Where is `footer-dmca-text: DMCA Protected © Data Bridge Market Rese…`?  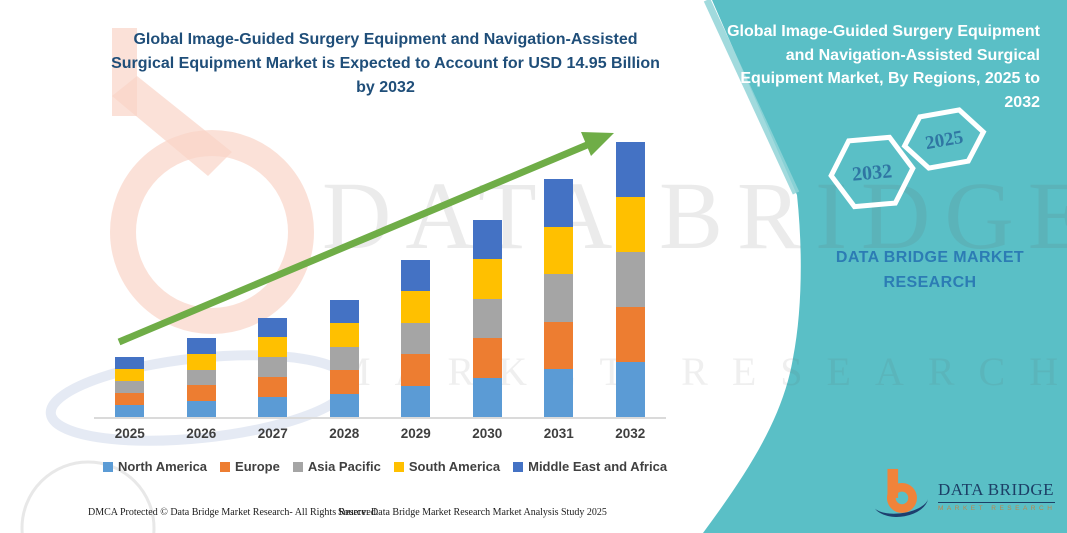 footer-dmca-text: DMCA Protected © Data Bridge Market Rese… is located at coordinates (233, 512).